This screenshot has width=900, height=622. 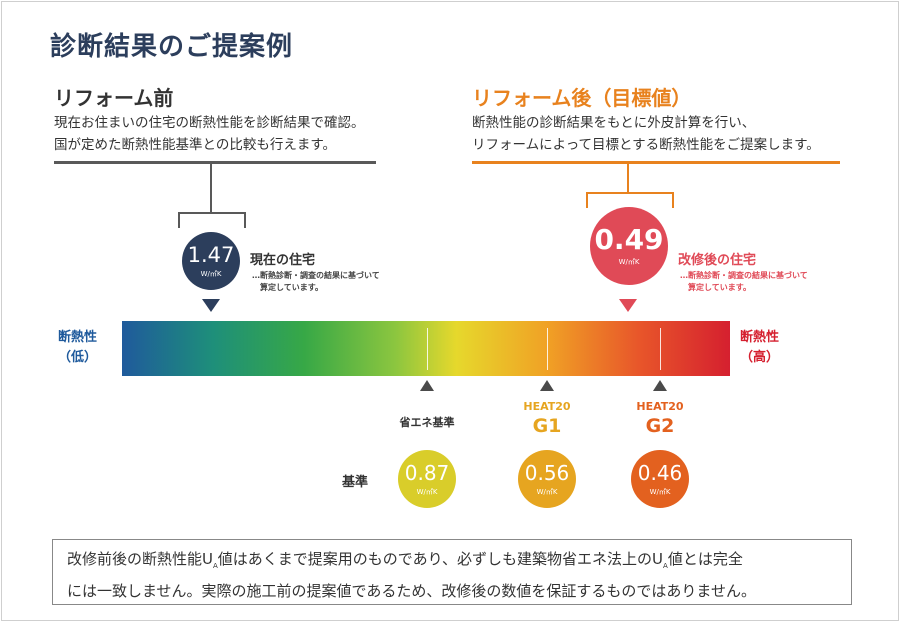 What do you see at coordinates (719, 287) in the screenshot?
I see `renovated-note-line2: 算定しています。` at bounding box center [719, 287].